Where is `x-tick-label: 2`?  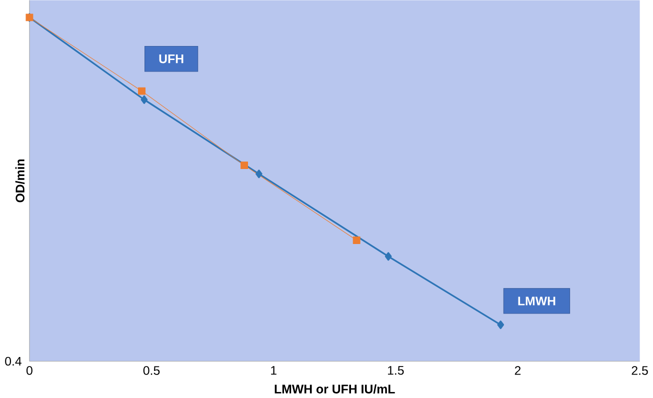 x-tick-label: 2 is located at coordinates (517, 370).